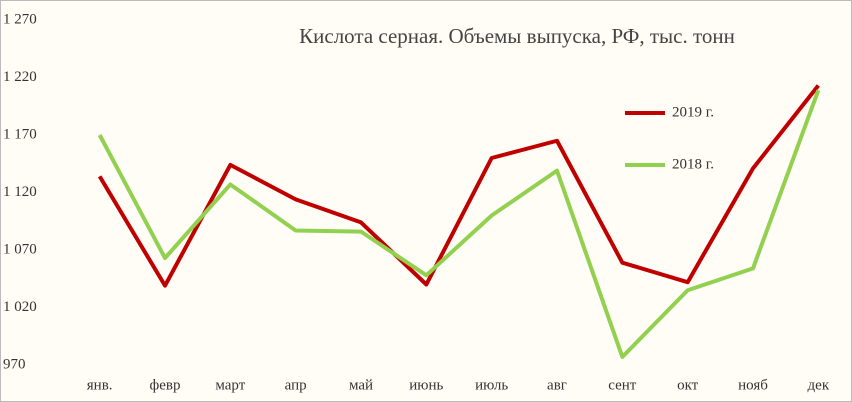 The image size is (852, 402). Describe the element at coordinates (693, 112) in the screenshot. I see `legend-label: 2019 г.` at that location.